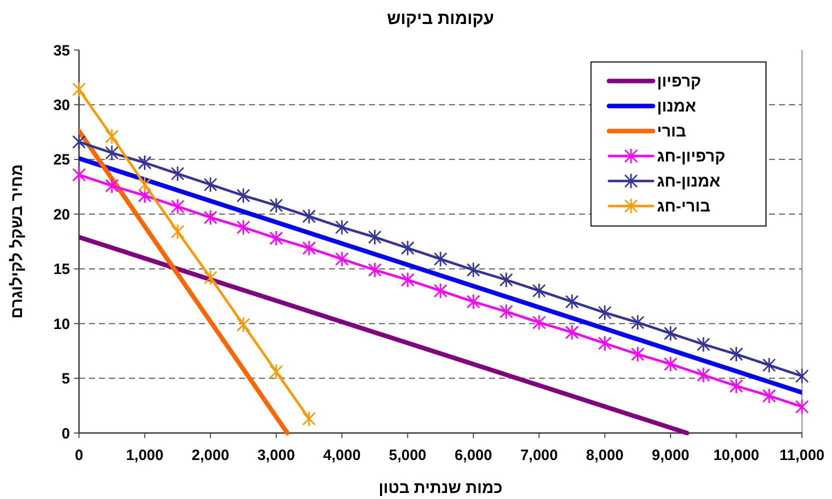 This screenshot has height=499, width=832. I want to click on x-axis-title: כמות שנתית בטון, so click(440, 488).